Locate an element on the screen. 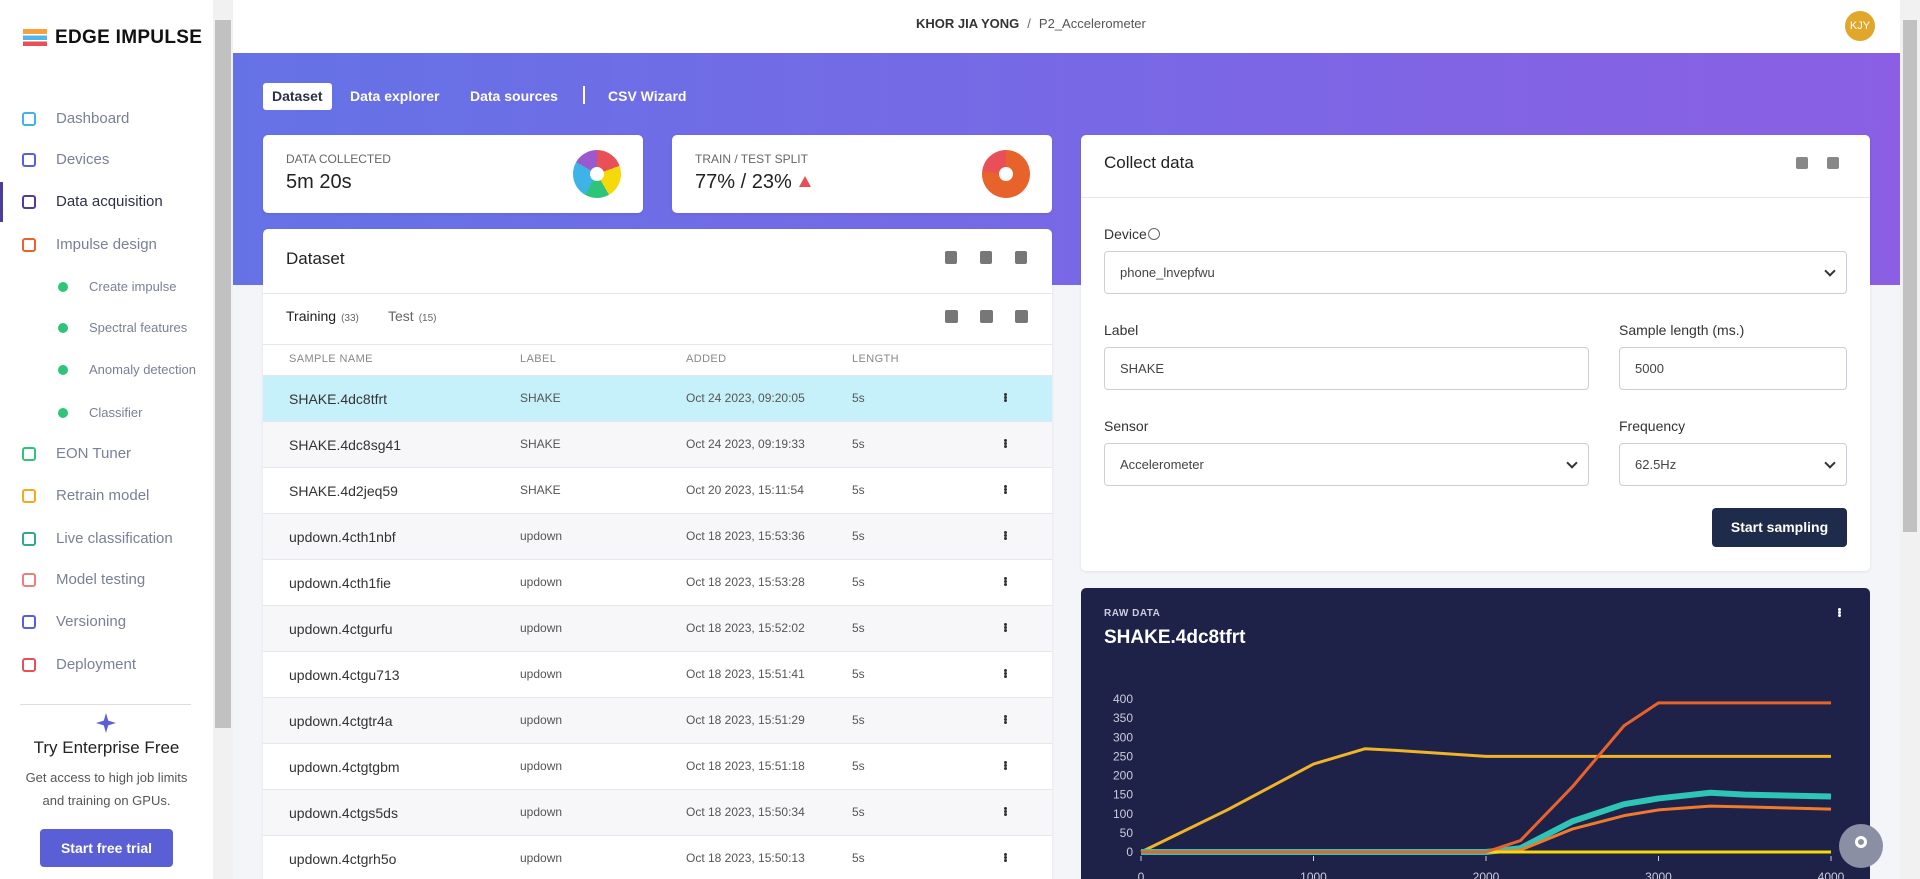  nav-item: EON Tuner is located at coordinates (94, 453).